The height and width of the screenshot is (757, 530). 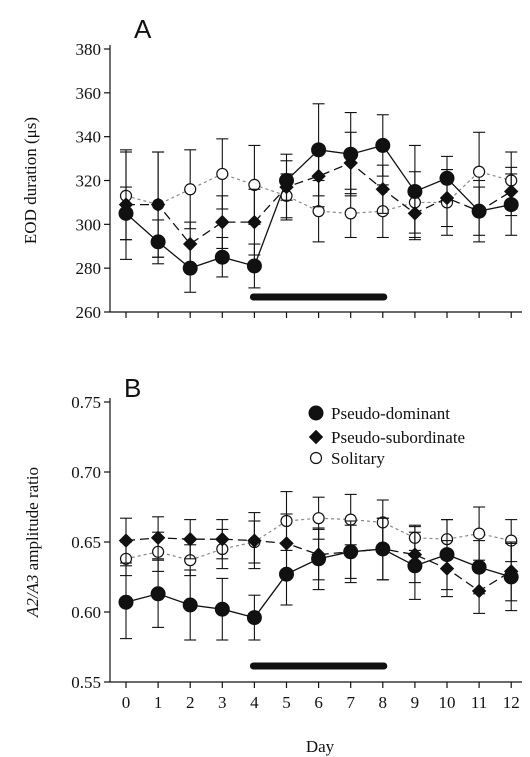 What do you see at coordinates (126, 702) in the screenshot?
I see `p1-x-tick-label-0: 0` at bounding box center [126, 702].